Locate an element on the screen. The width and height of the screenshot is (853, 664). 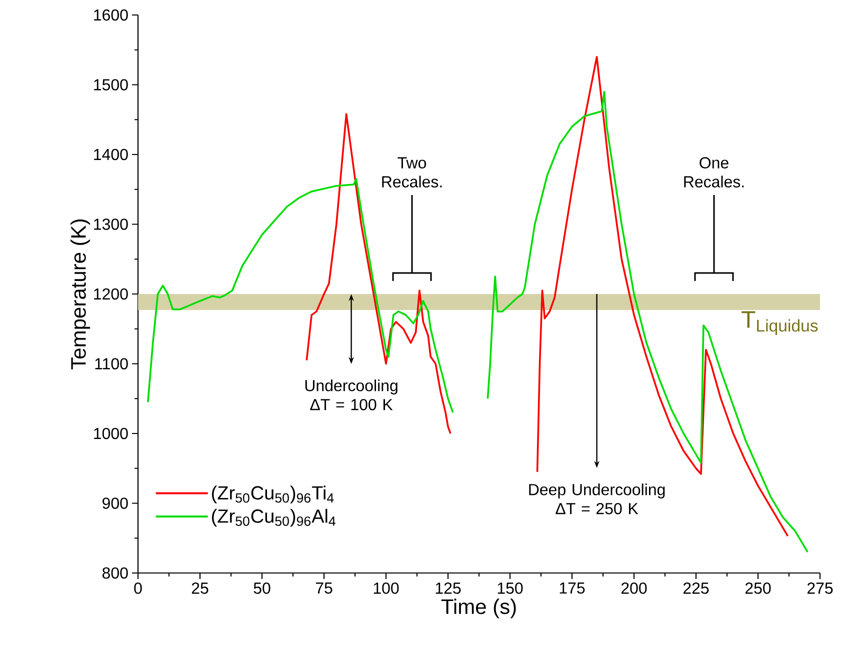
x-tick-label: 250 is located at coordinates (758, 588).